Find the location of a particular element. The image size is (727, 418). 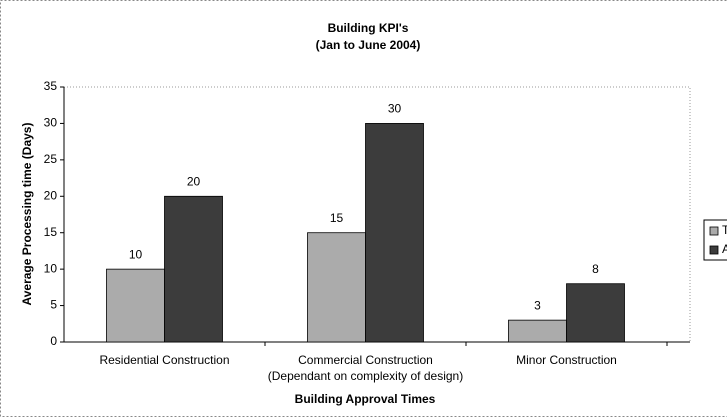

x-tick-label: Residential Construction is located at coordinates (164, 360).